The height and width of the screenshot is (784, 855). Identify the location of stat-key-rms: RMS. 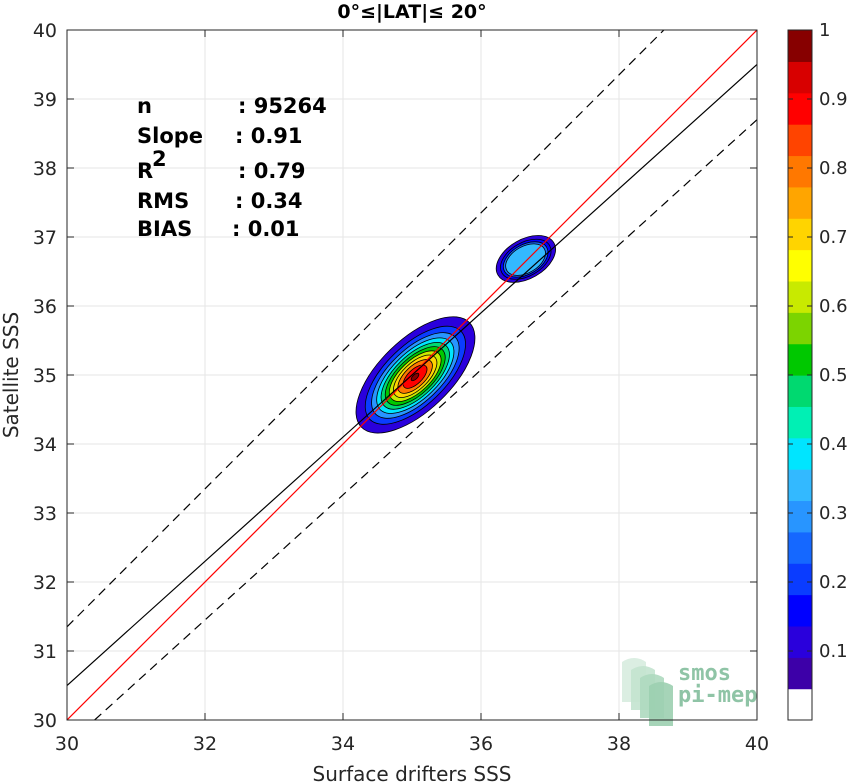
(163, 201).